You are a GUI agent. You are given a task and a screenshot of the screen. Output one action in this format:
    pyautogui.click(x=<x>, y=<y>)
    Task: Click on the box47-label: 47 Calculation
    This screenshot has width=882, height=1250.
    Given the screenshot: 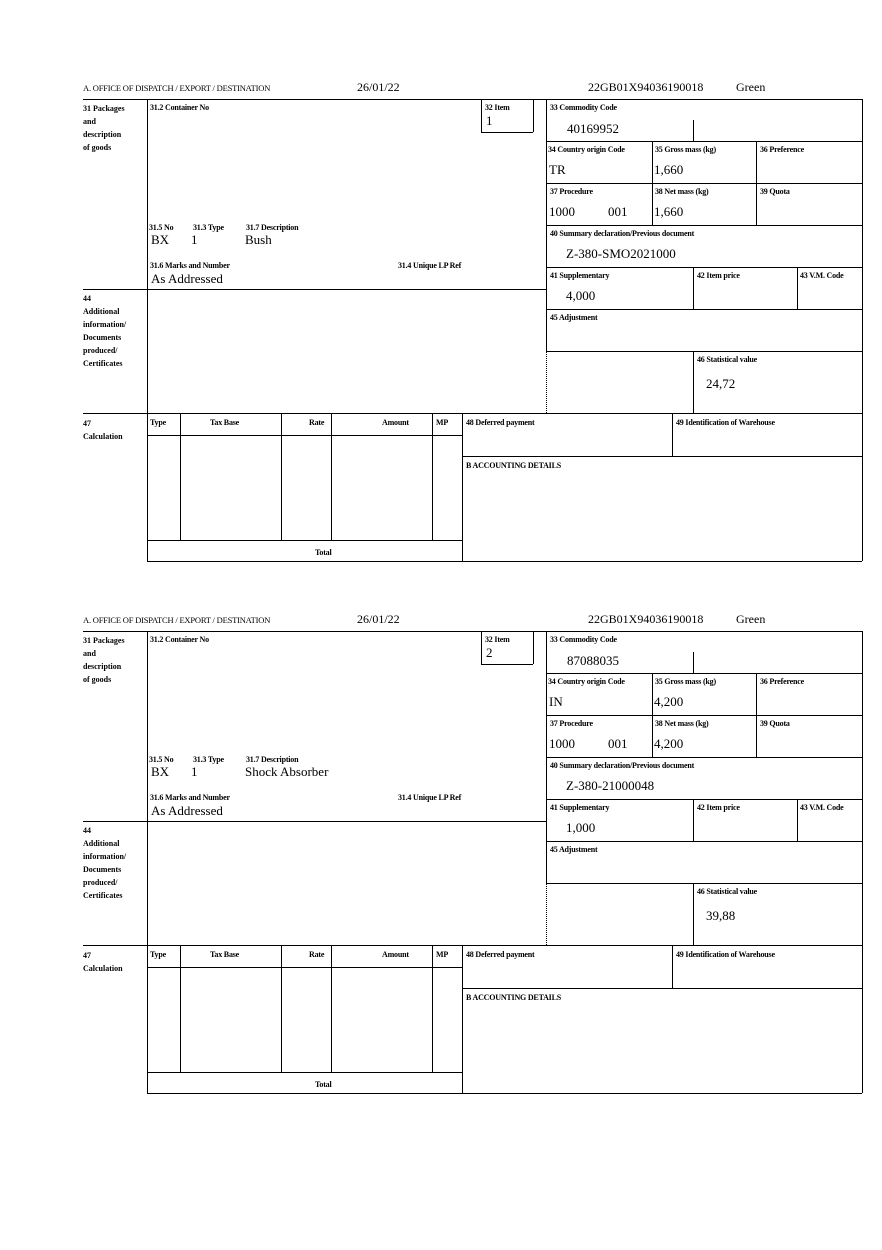 What is the action you would take?
    pyautogui.click(x=114, y=962)
    